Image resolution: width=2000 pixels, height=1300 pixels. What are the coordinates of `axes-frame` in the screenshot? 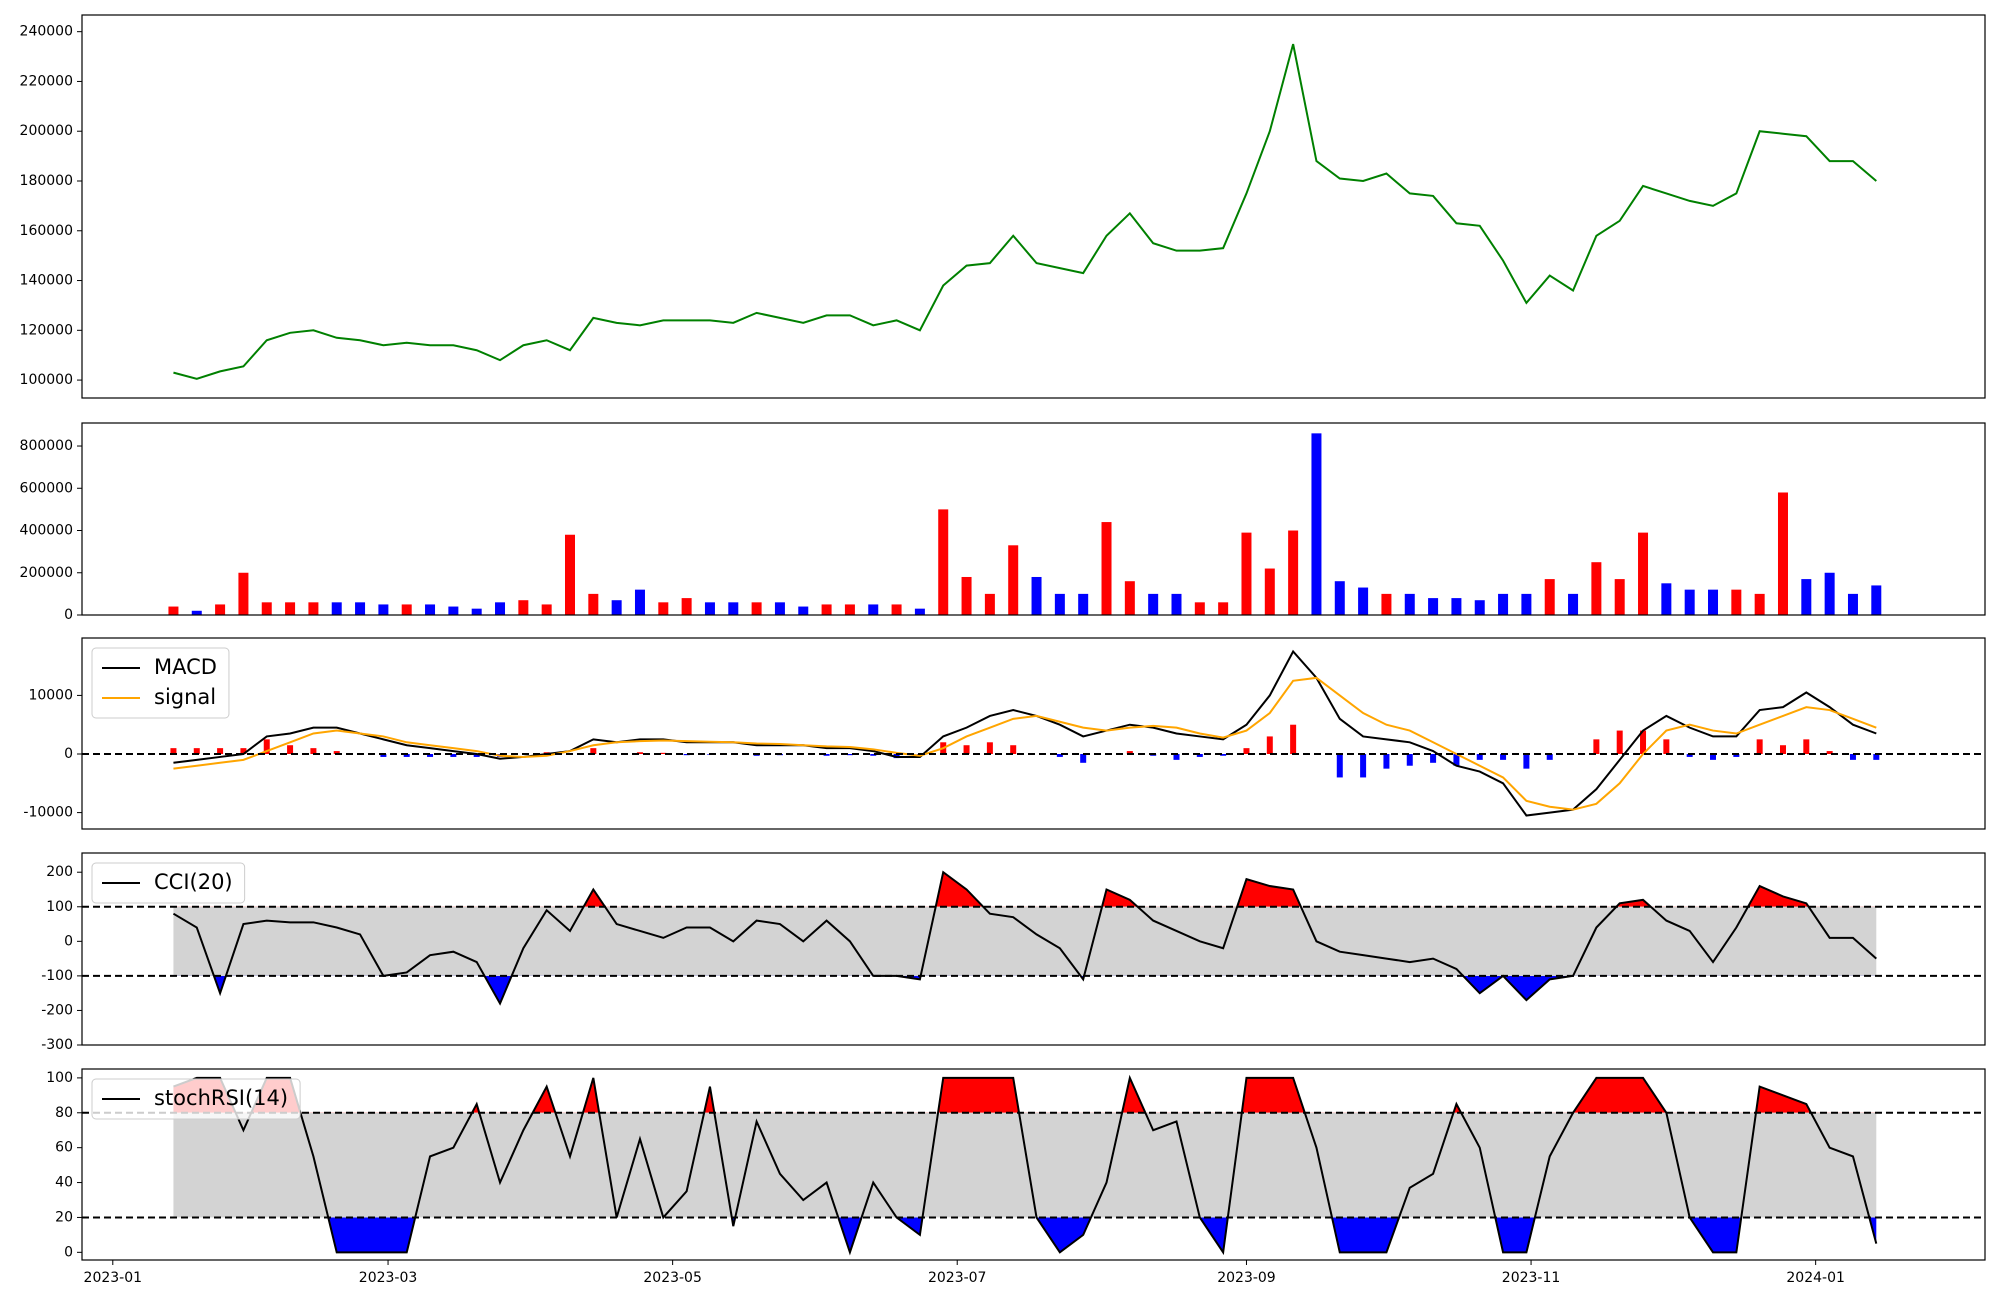 It's located at (1033, 733).